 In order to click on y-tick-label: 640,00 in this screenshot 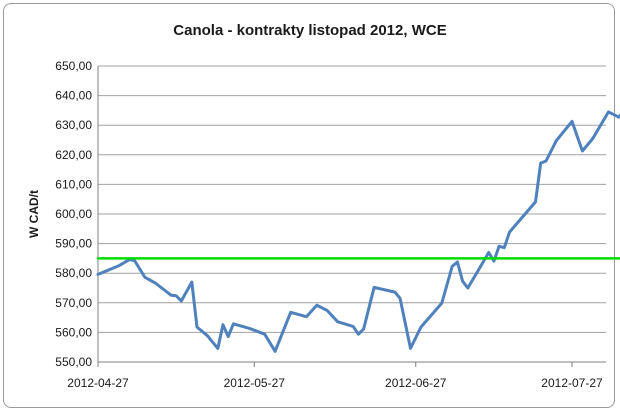, I will do `click(73, 96)`.